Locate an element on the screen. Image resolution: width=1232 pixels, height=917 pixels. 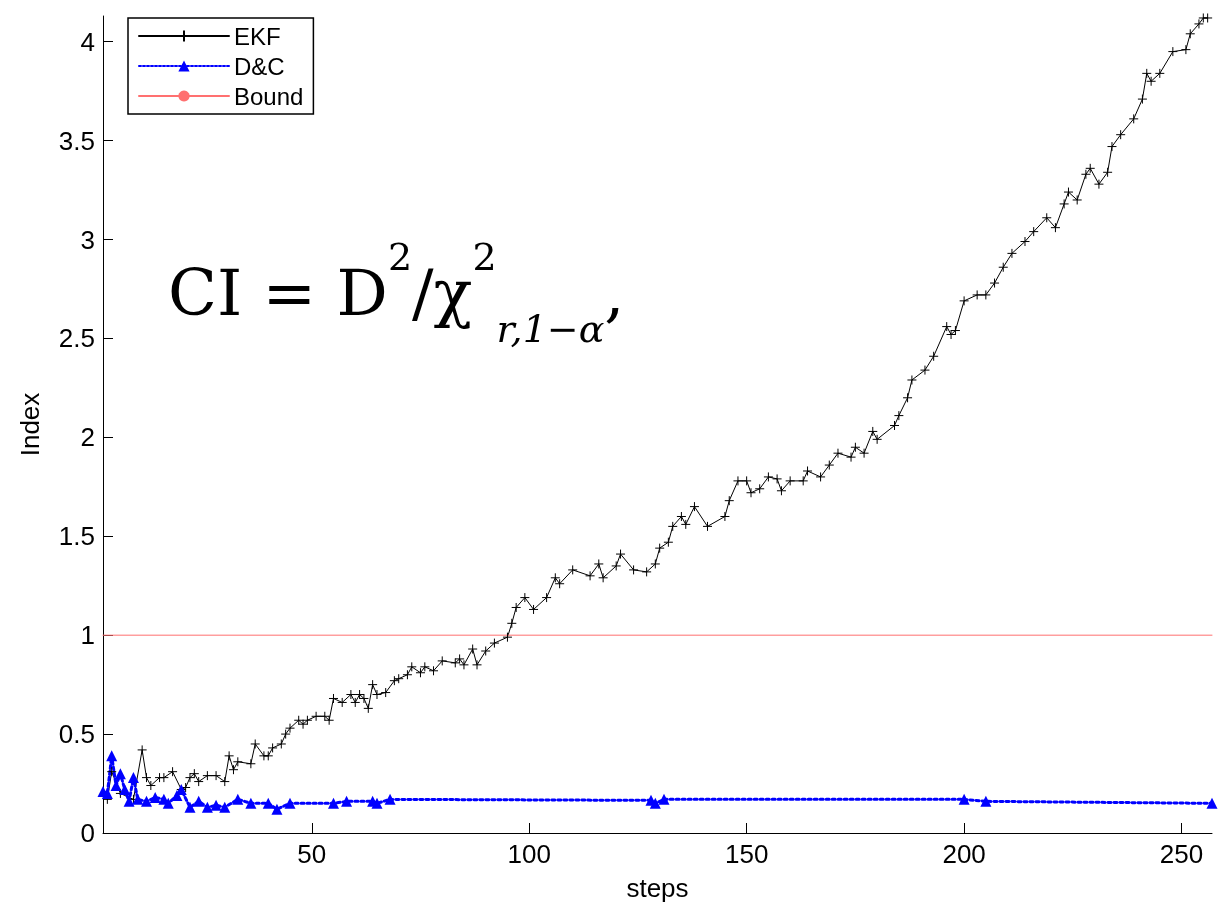
y-tick-label: 1 is located at coordinates (87, 635).